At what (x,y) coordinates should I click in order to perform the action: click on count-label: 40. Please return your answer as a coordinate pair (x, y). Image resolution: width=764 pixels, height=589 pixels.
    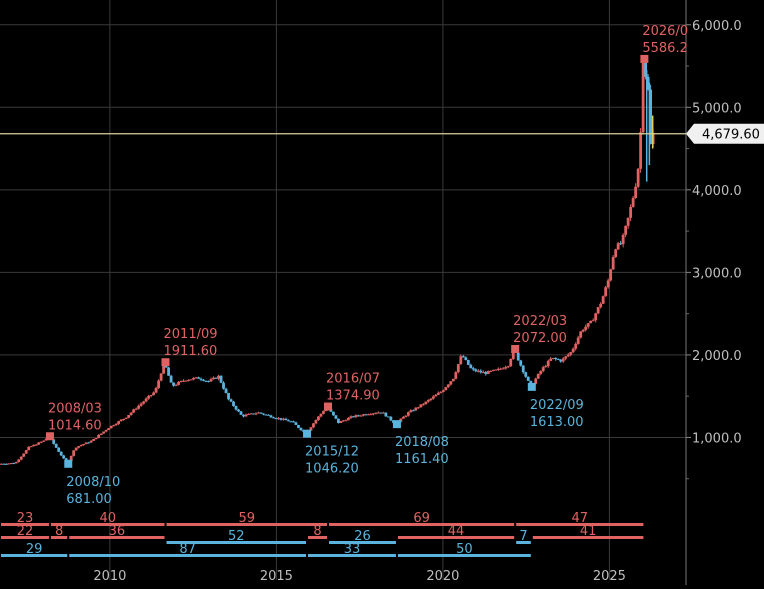
    Looking at the image, I should click on (107, 518).